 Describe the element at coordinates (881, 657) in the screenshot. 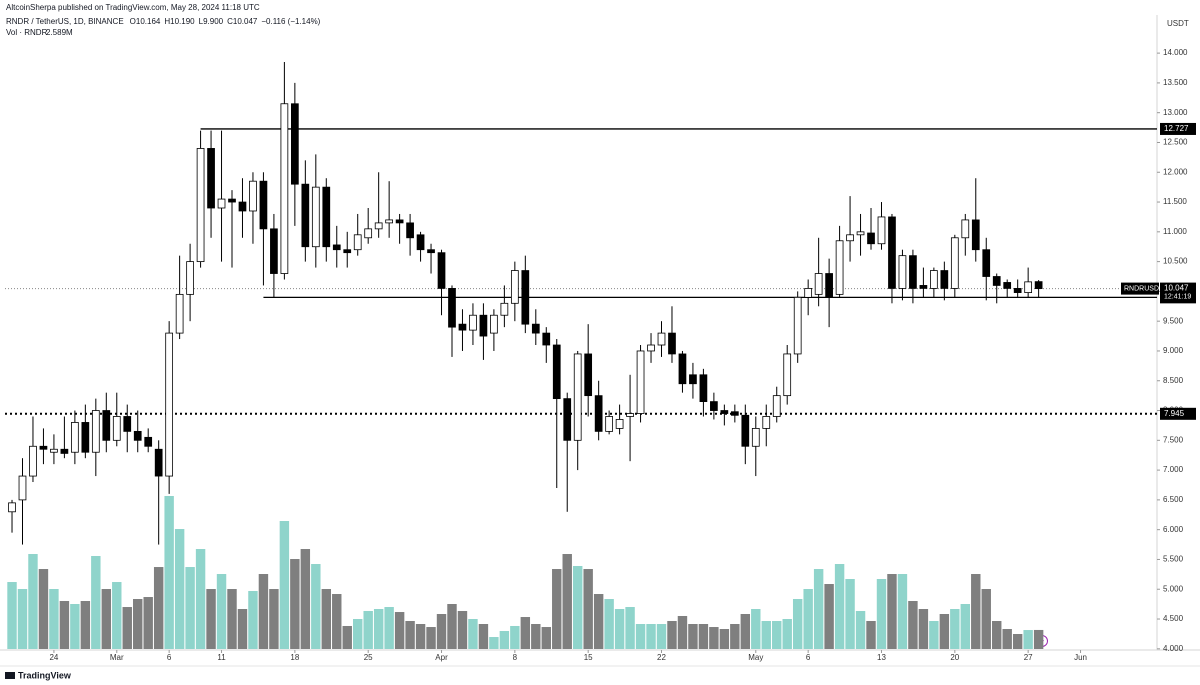

I see `x-tick-label: 13` at that location.